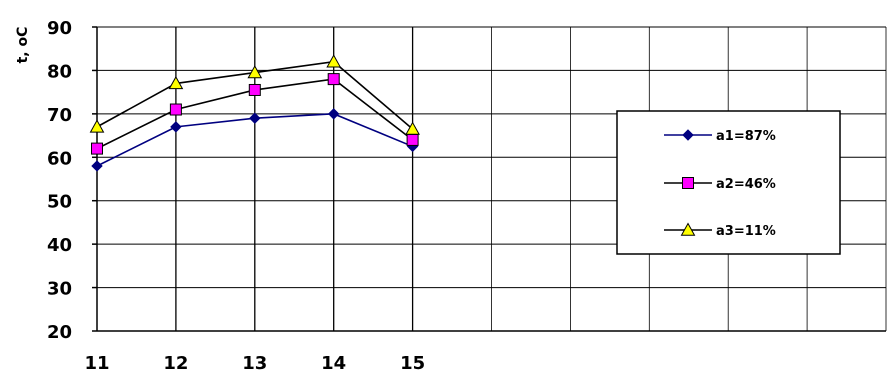  Describe the element at coordinates (746, 231) in the screenshot. I see `legend-label: a3=11%` at that location.